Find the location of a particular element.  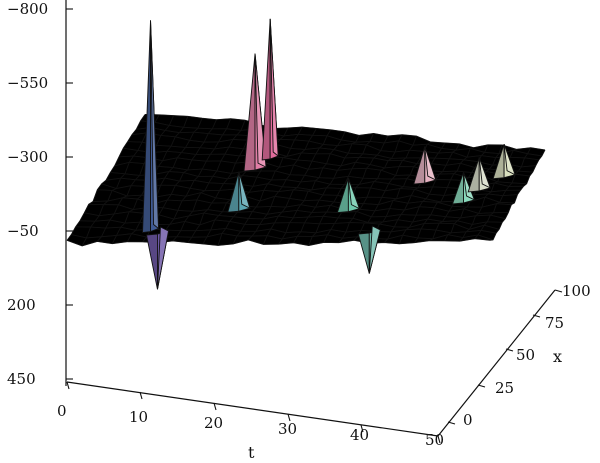

t-tick-label-4: 40 is located at coordinates (359, 435).